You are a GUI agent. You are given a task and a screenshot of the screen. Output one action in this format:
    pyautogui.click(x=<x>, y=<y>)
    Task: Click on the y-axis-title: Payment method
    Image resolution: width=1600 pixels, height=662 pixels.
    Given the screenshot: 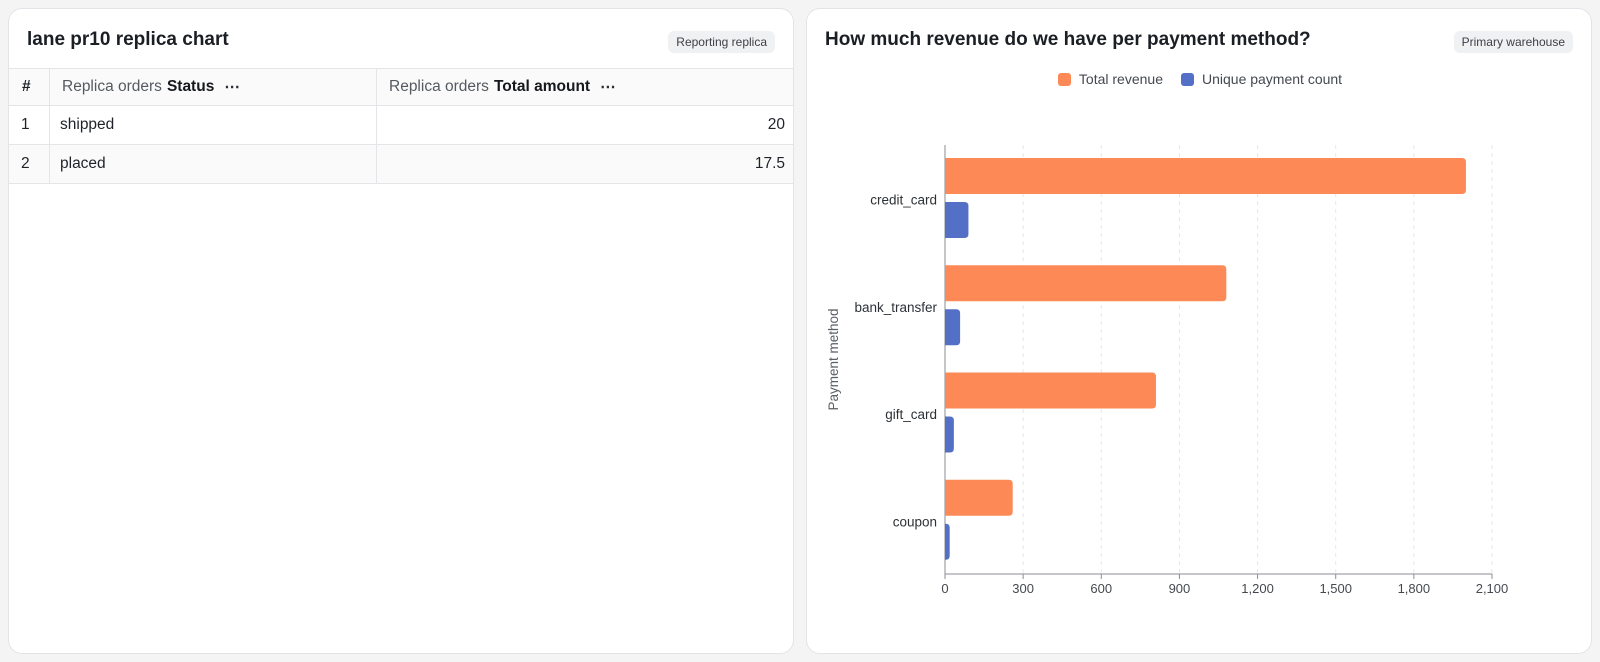 What is the action you would take?
    pyautogui.click(x=833, y=359)
    